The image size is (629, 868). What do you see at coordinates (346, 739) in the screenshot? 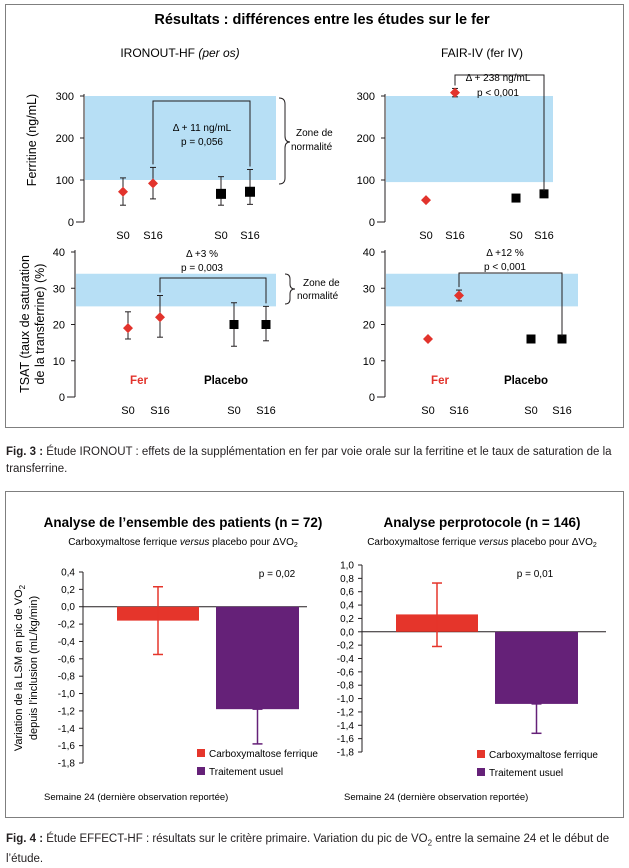
I see `y-tick-label: -1,6` at bounding box center [346, 739].